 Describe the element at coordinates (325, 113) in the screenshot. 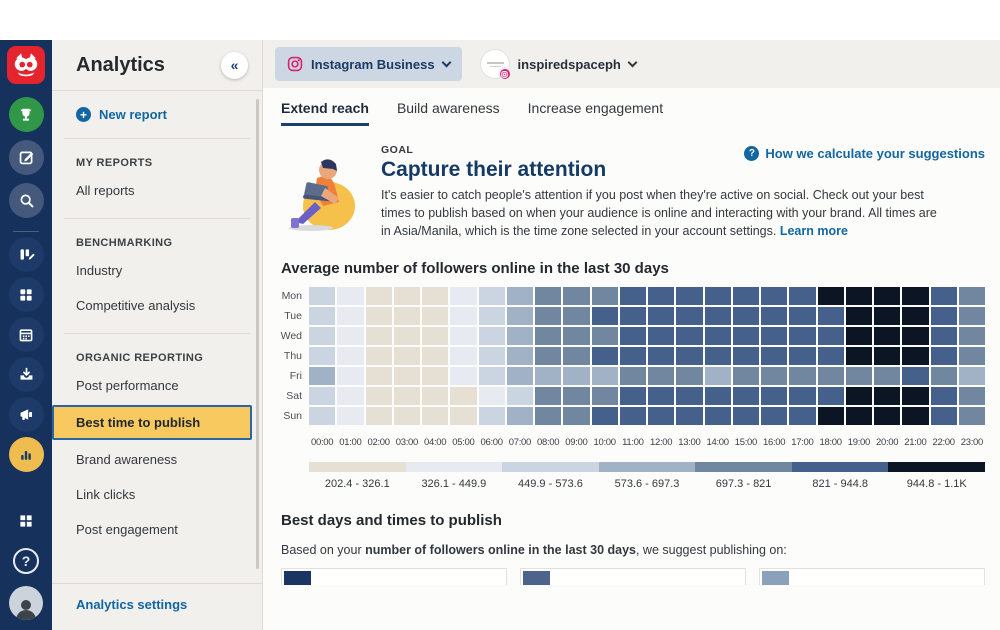

I see `tab-extend-reach: Extend reach` at that location.